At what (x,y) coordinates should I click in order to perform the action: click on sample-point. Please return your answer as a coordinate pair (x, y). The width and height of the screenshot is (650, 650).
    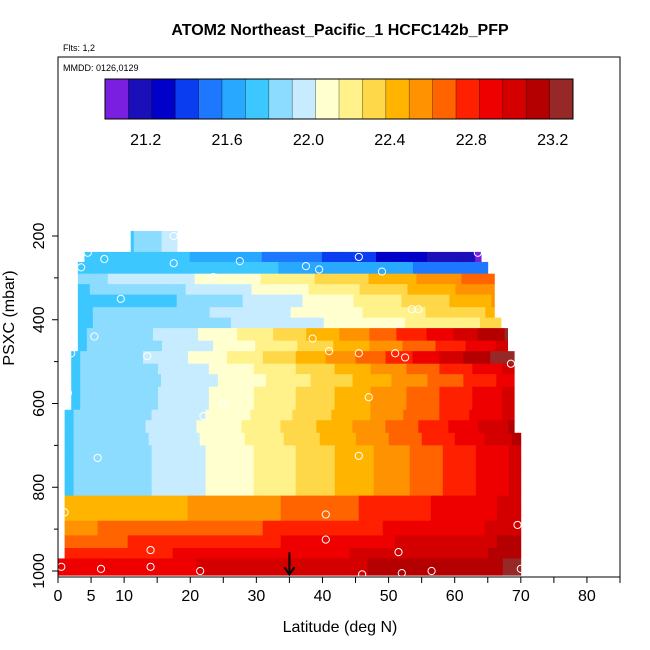
    Looking at the image, I should click on (203, 416).